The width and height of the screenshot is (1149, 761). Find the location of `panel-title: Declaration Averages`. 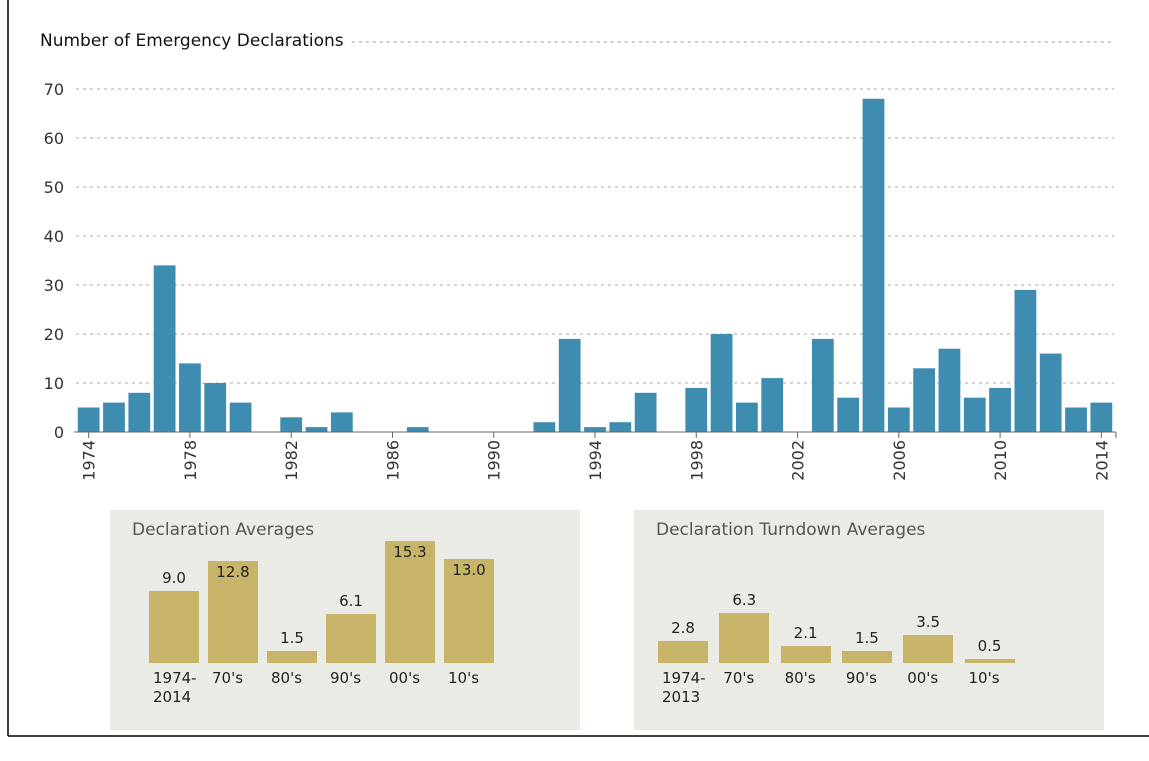

panel-title: Declaration Averages is located at coordinates (223, 530).